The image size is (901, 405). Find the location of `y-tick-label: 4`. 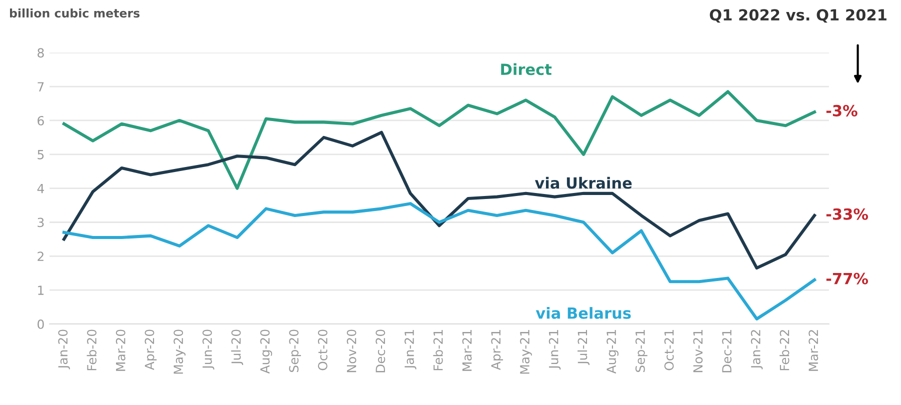

y-tick-label: 4 is located at coordinates (40, 189).